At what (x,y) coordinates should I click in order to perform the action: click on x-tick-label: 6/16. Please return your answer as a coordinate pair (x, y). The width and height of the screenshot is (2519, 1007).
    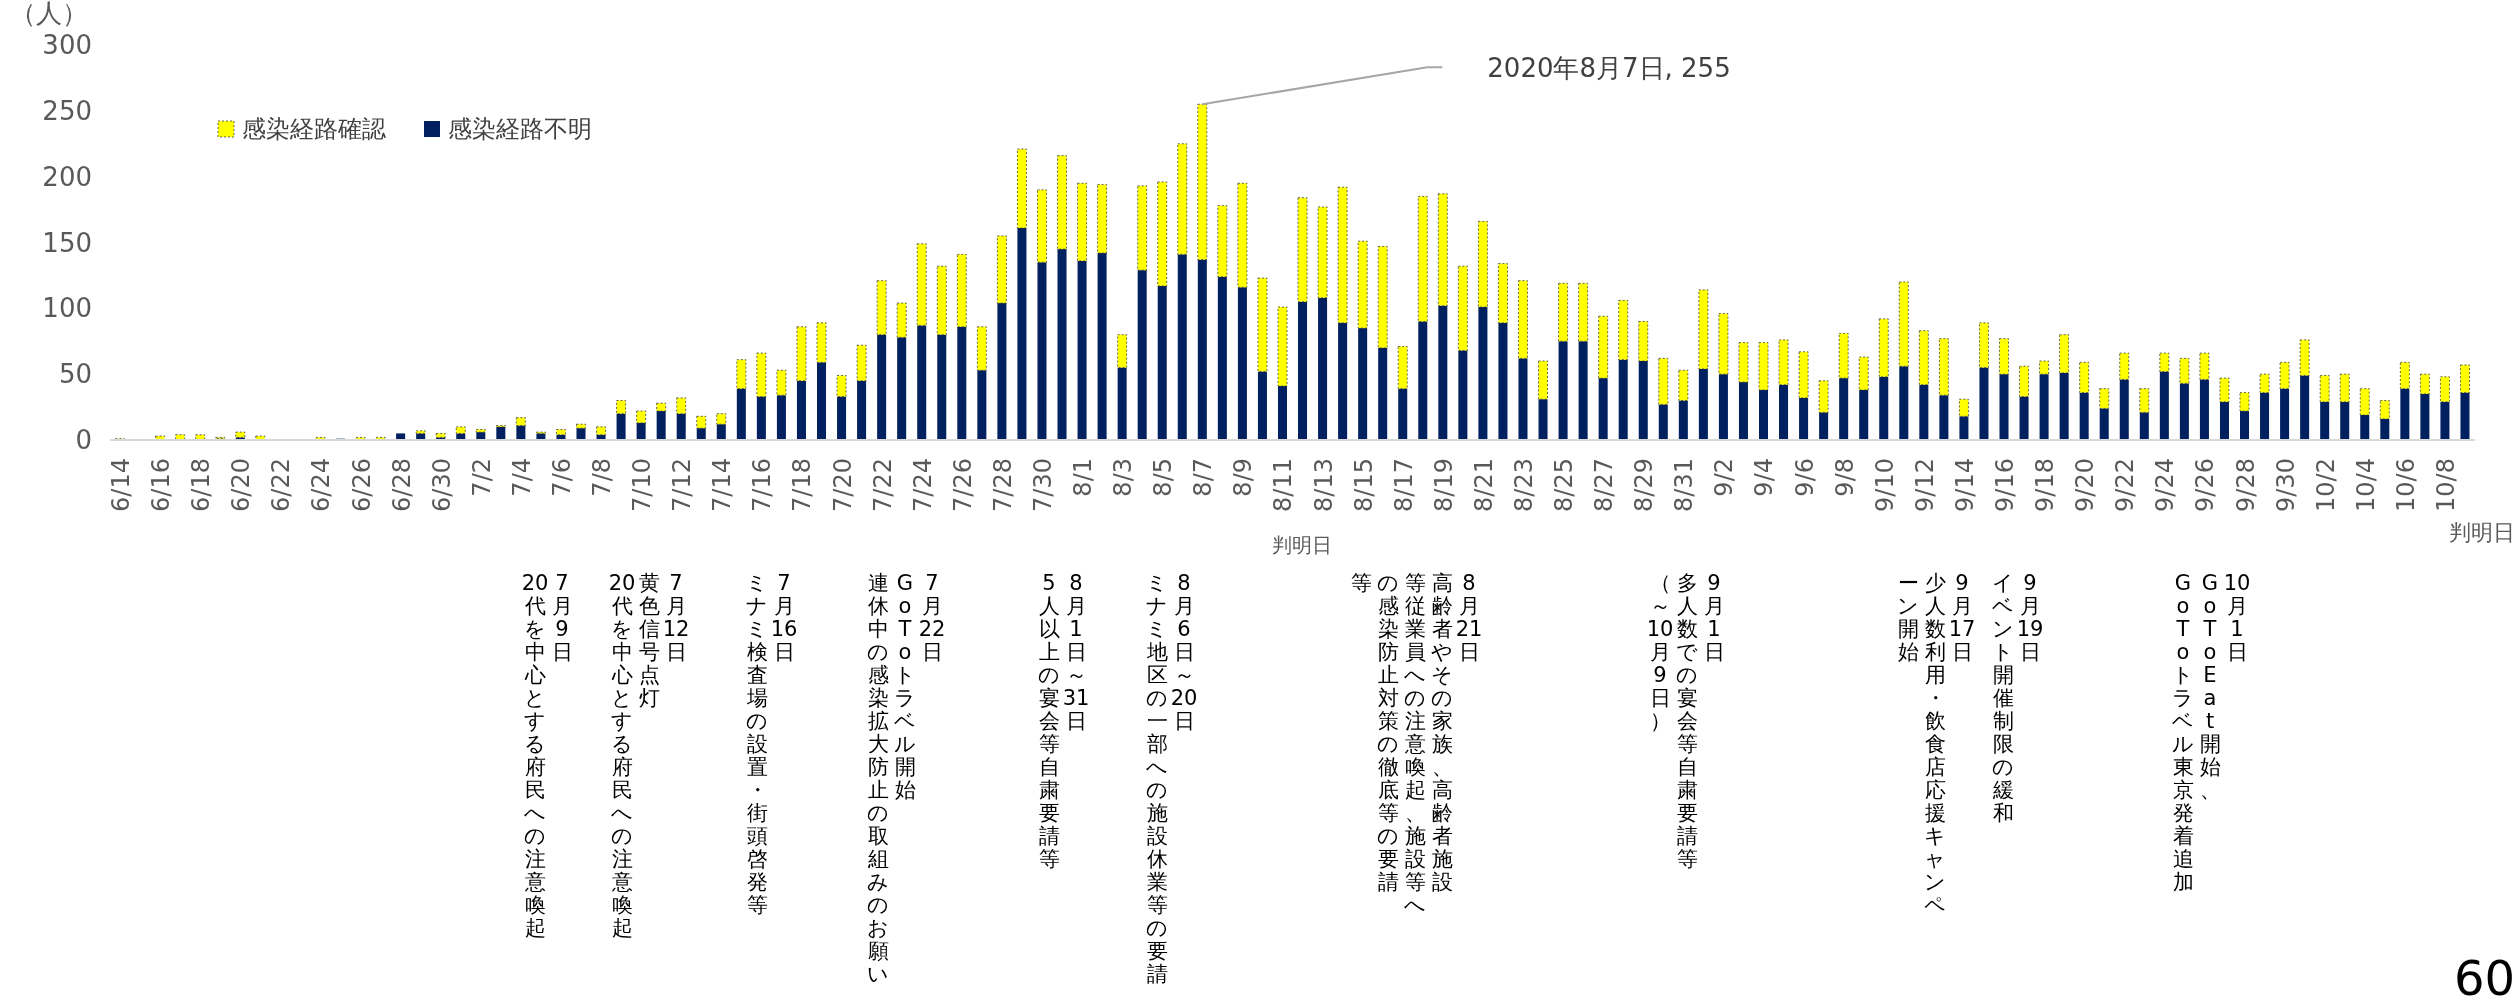
    Looking at the image, I should click on (161, 485).